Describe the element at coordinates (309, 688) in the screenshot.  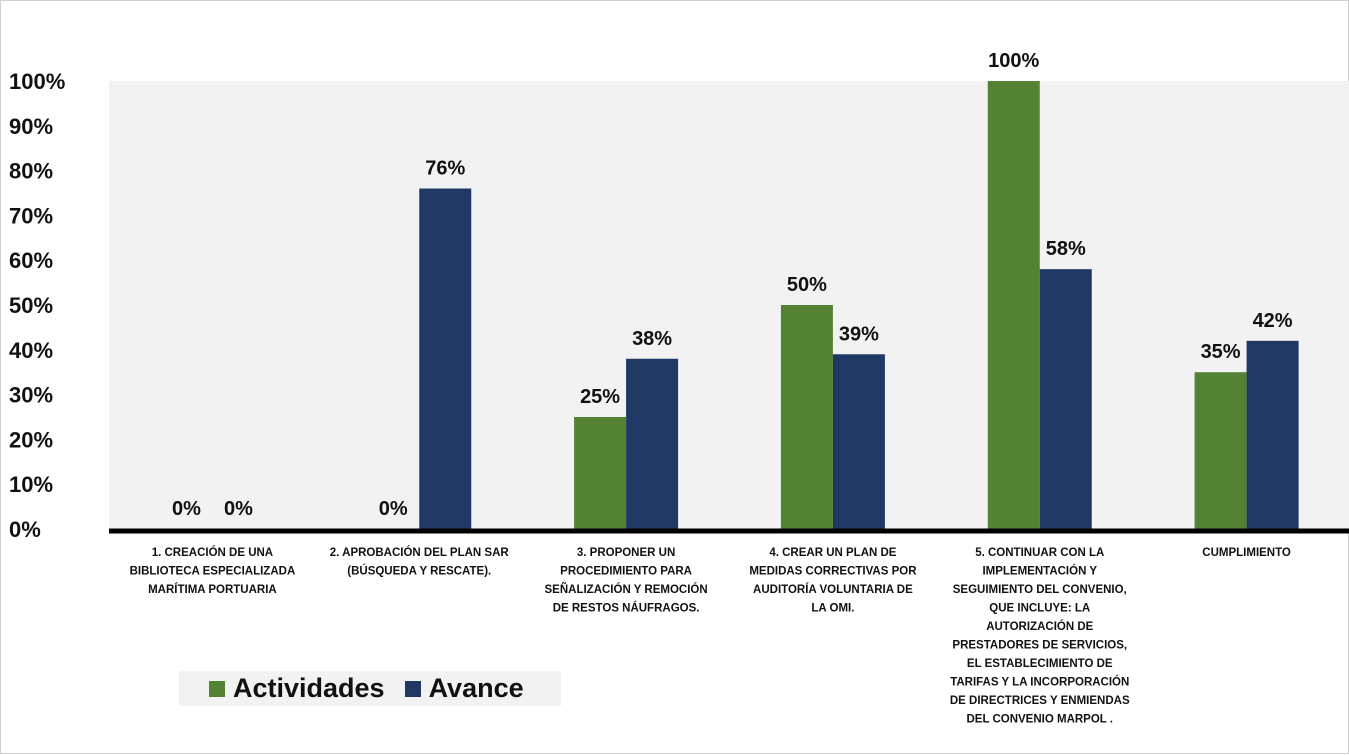
I see `legend-label-actividades: Actividades` at that location.